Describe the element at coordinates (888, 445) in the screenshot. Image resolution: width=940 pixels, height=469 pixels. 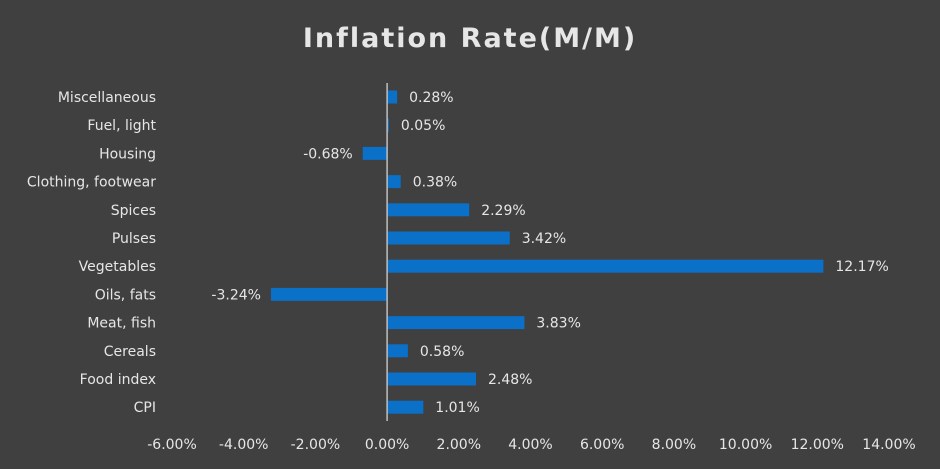
I see `x-tick-label: 14.00%` at that location.